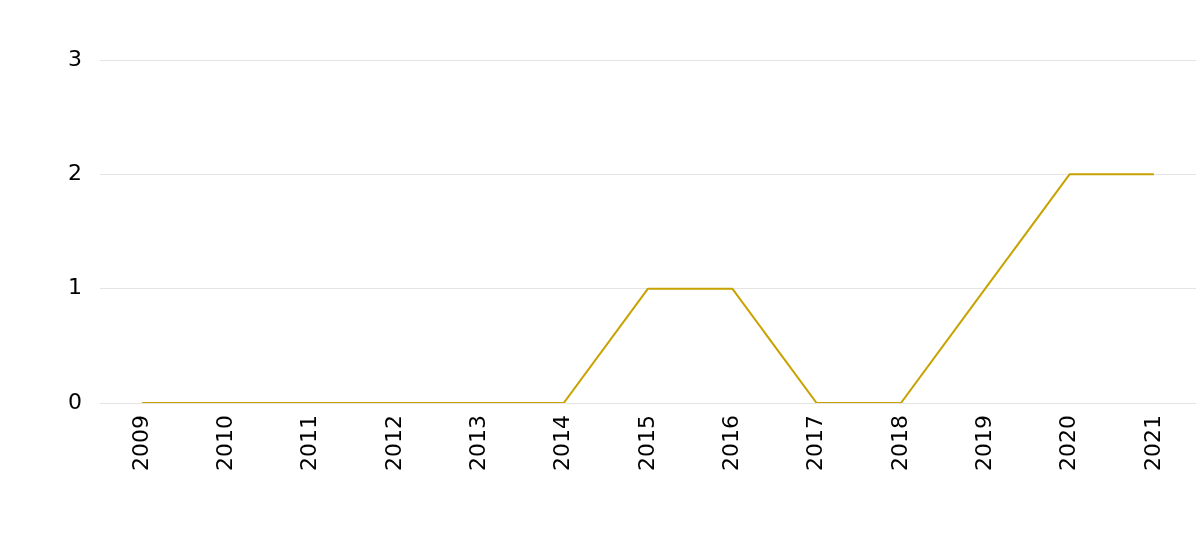 Image resolution: width=1200 pixels, height=533 pixels. I want to click on x-tick-label: 2021, so click(1152, 443).